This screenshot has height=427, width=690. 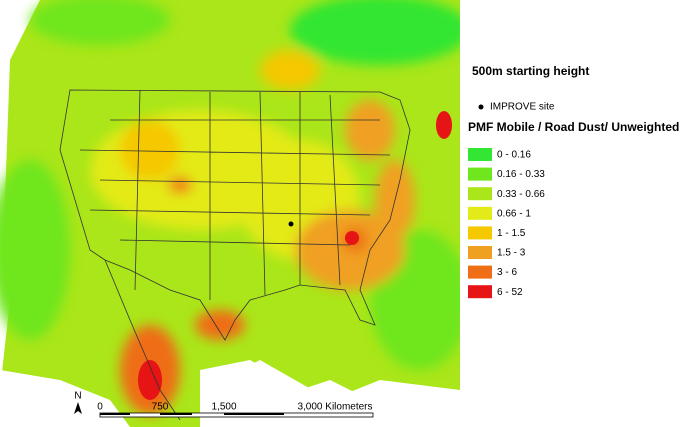 What do you see at coordinates (514, 155) in the screenshot?
I see `legend-label: 0 - 0.16` at bounding box center [514, 155].